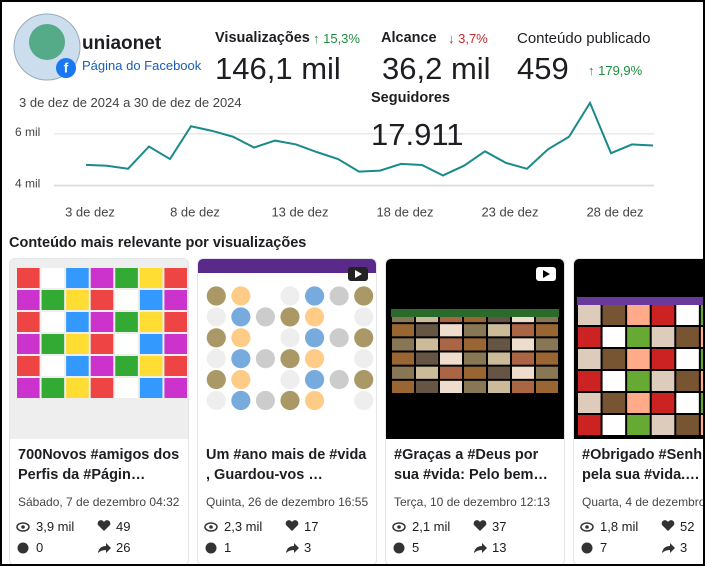  What do you see at coordinates (404, 211) in the screenshot?
I see `x-tick-label: 18 de dez` at bounding box center [404, 211].